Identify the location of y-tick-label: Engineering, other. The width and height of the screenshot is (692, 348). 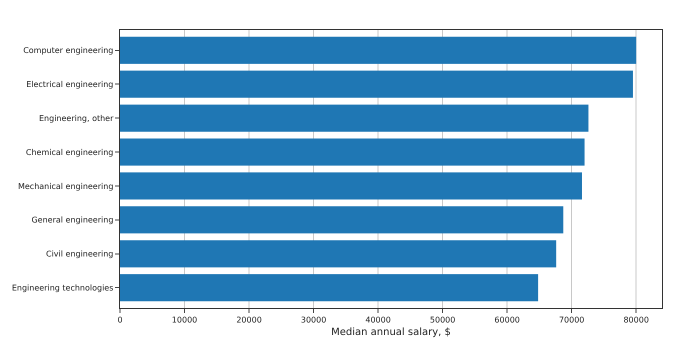
(76, 118).